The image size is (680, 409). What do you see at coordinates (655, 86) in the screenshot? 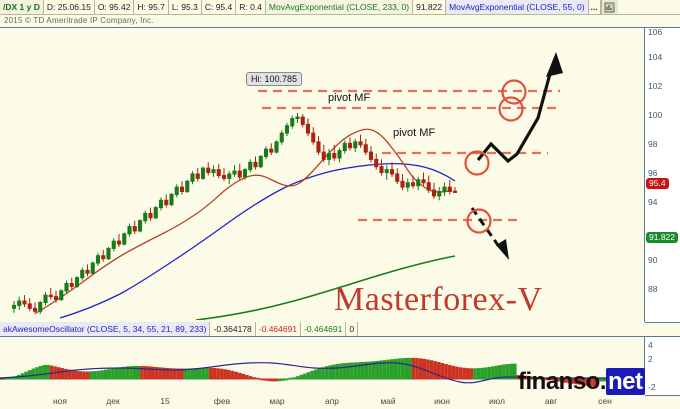
I see `price-tick-102: 102` at bounding box center [655, 86].